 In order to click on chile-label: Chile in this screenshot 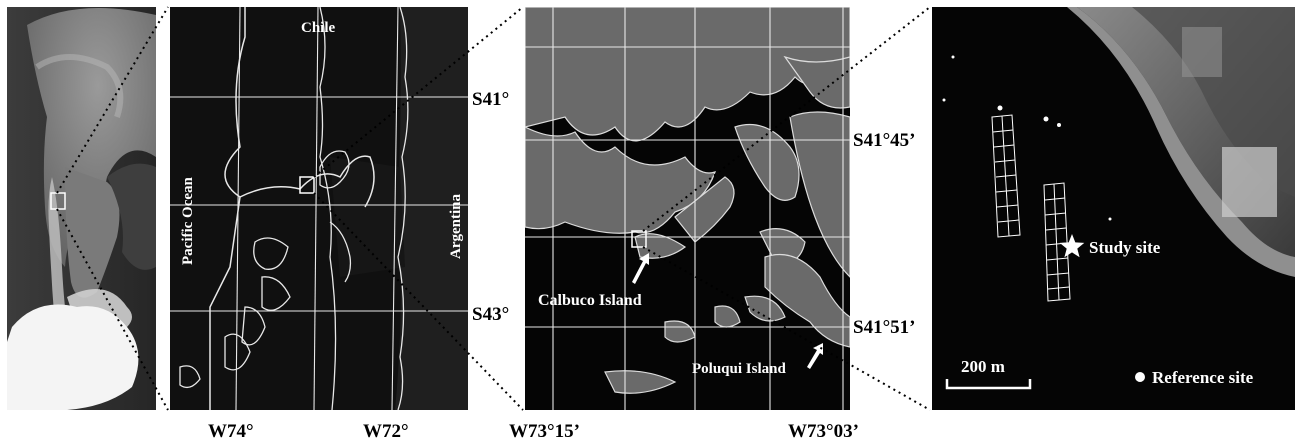, I will do `click(318, 28)`.